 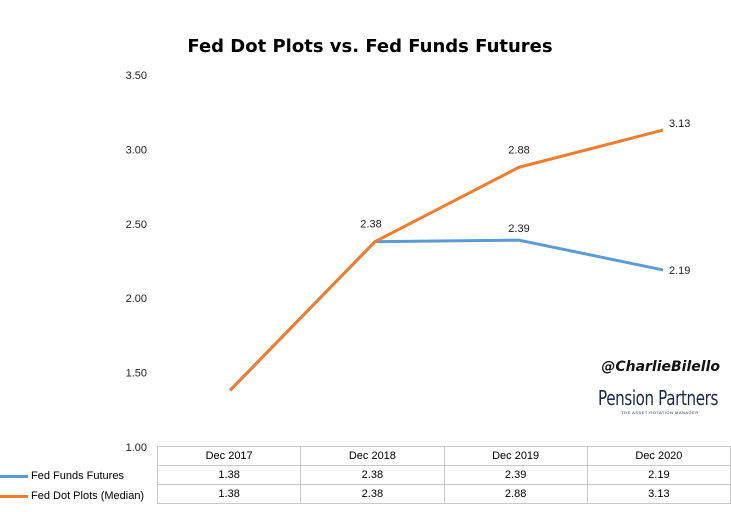 What do you see at coordinates (518, 229) in the screenshot?
I see `data-label: 2.39` at bounding box center [518, 229].